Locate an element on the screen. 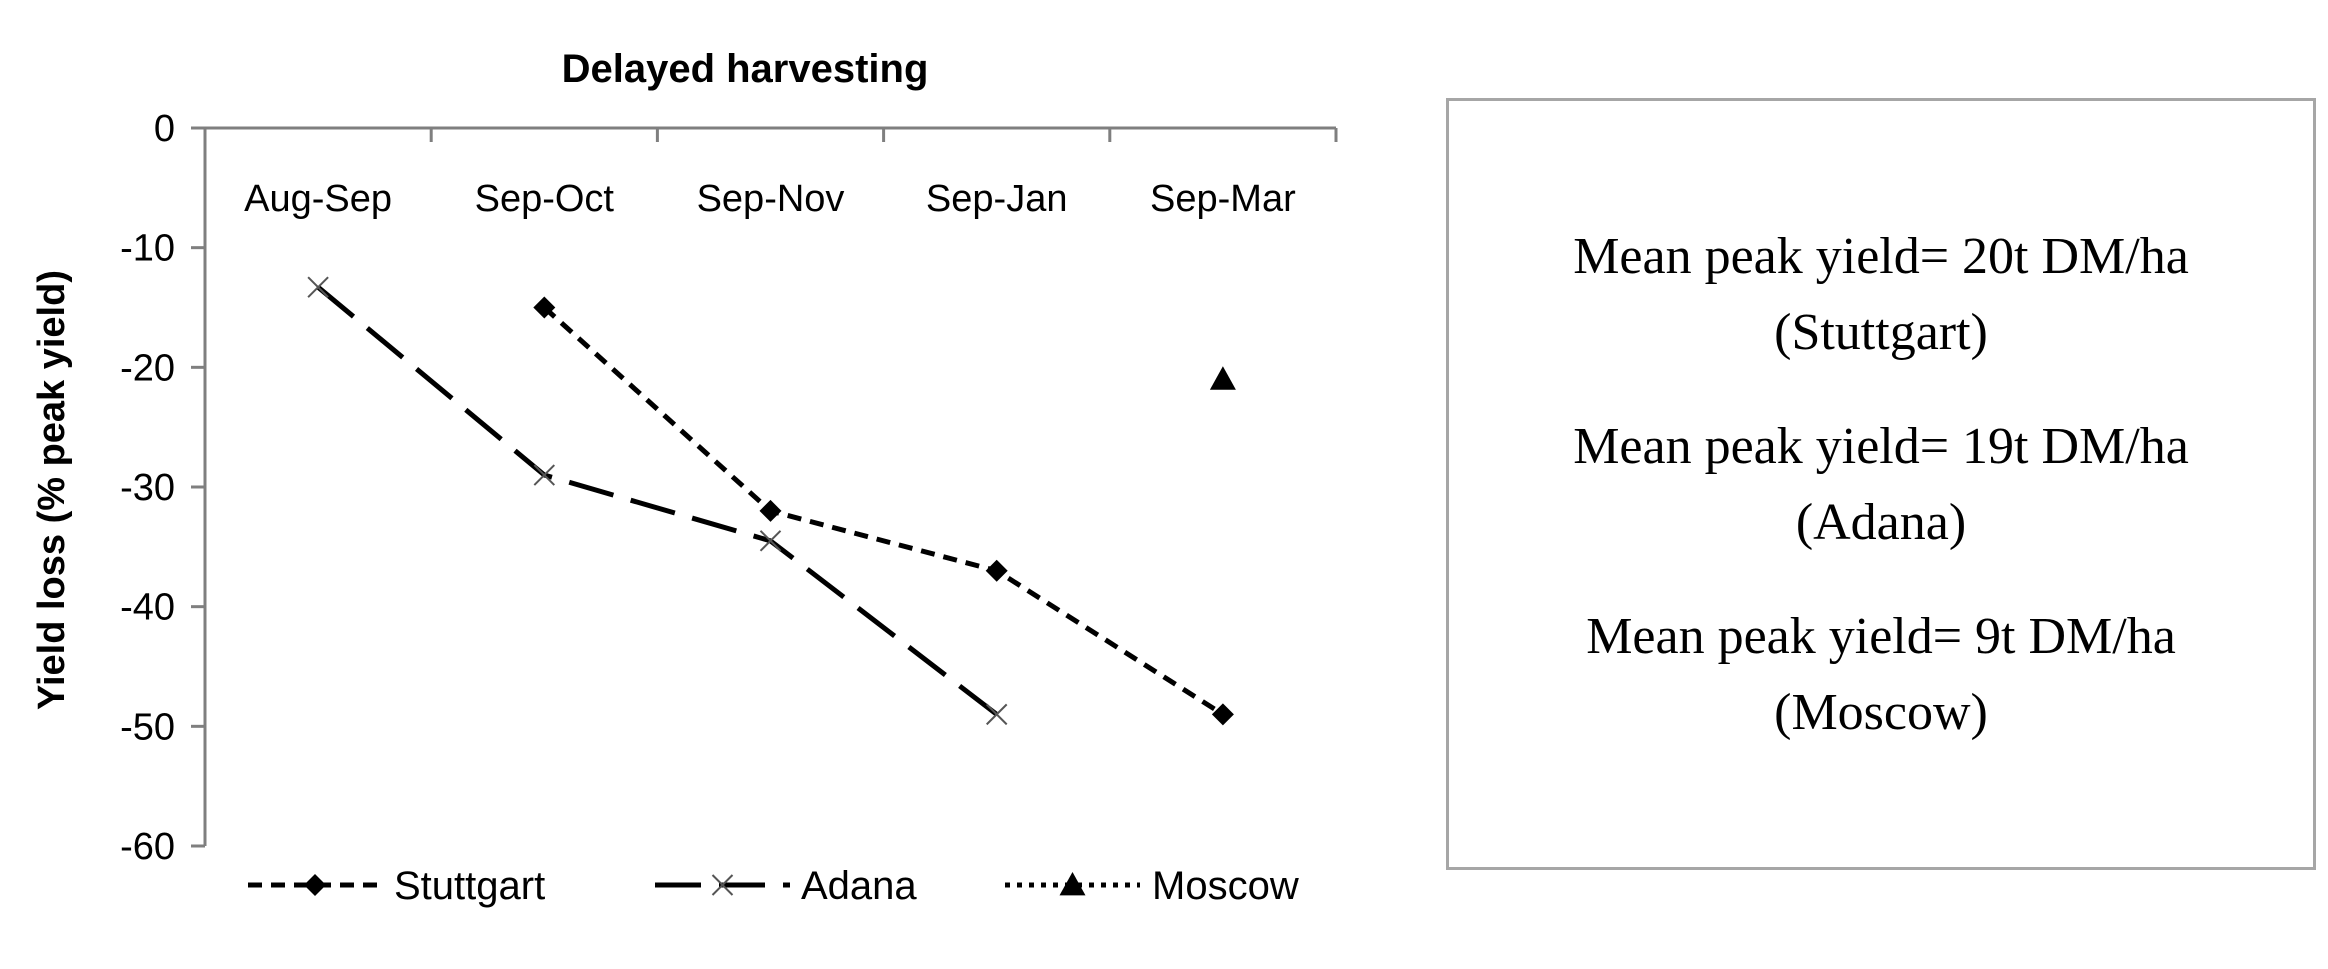 The height and width of the screenshot is (969, 2328). legend-label-stuttgart: Stuttgart is located at coordinates (469, 886).